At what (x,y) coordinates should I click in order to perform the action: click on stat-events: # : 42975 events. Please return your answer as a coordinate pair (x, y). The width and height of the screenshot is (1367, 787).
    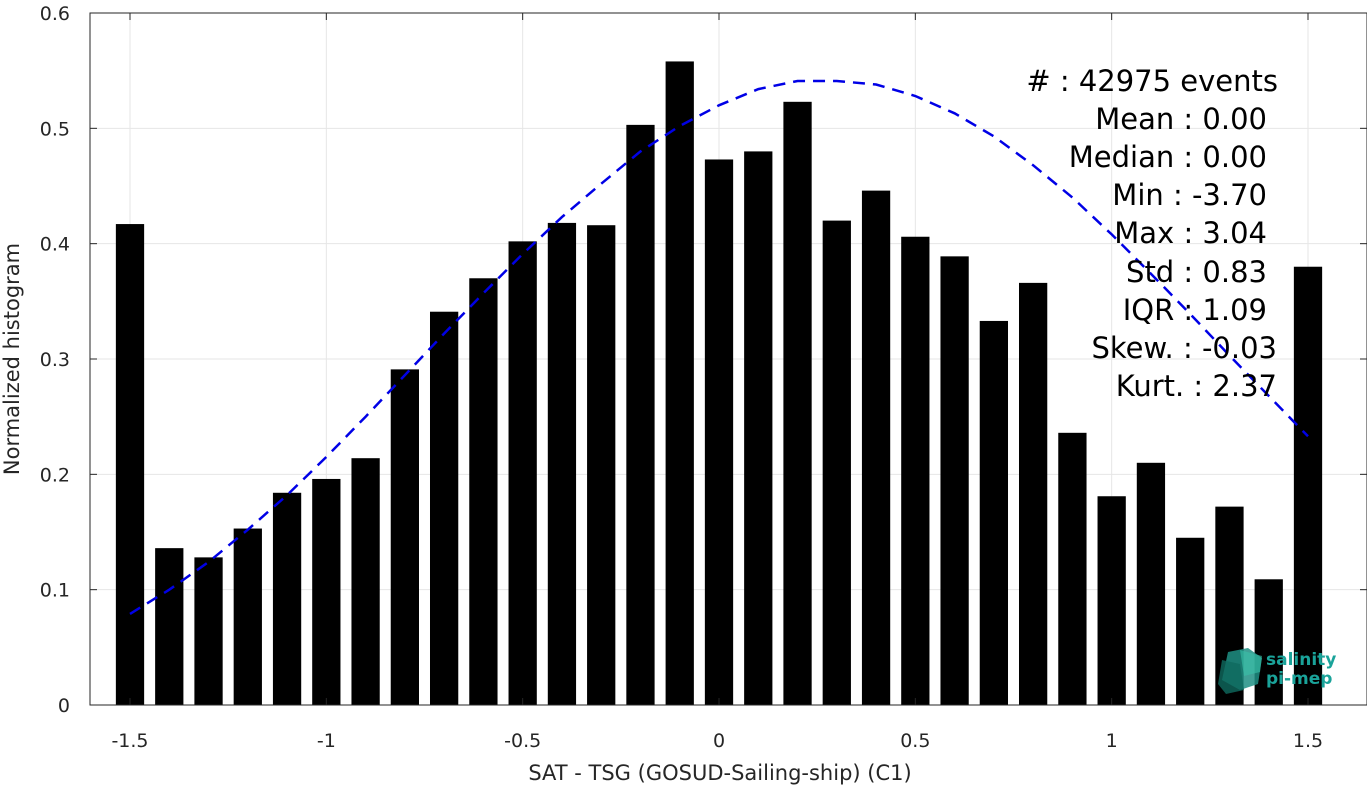
    Looking at the image, I should click on (1152, 81).